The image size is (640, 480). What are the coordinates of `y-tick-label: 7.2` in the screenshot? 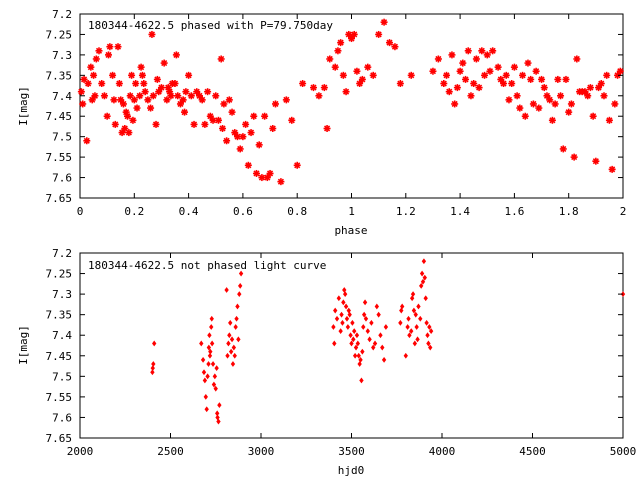 It's located at (62, 253).